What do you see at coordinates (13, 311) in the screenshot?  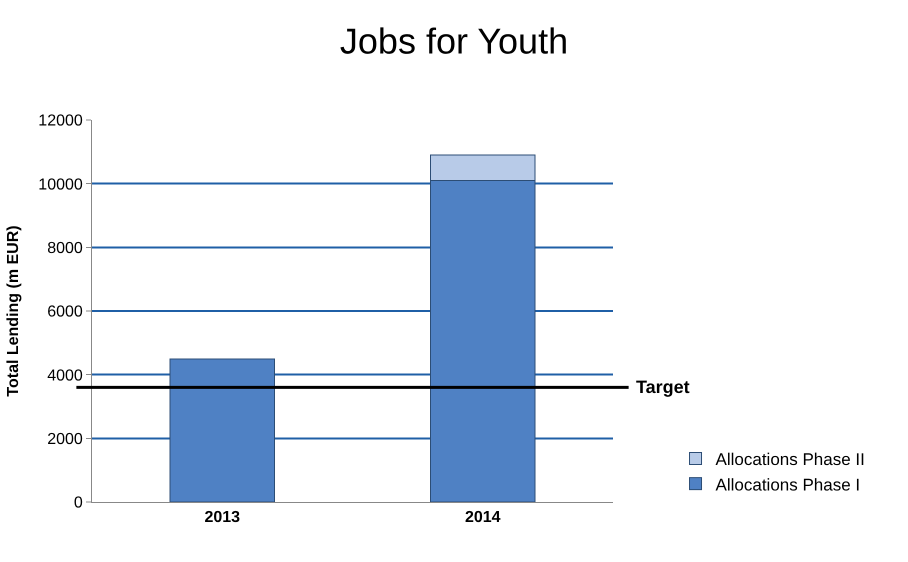 I see `y-axis-title: Total Lending (m EUR)` at bounding box center [13, 311].